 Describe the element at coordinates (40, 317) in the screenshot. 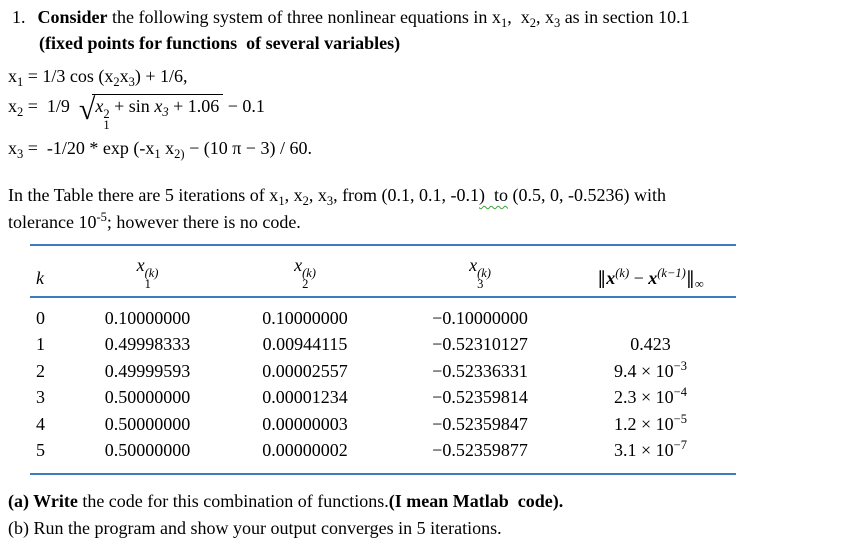

I see `cell-k: 0` at that location.